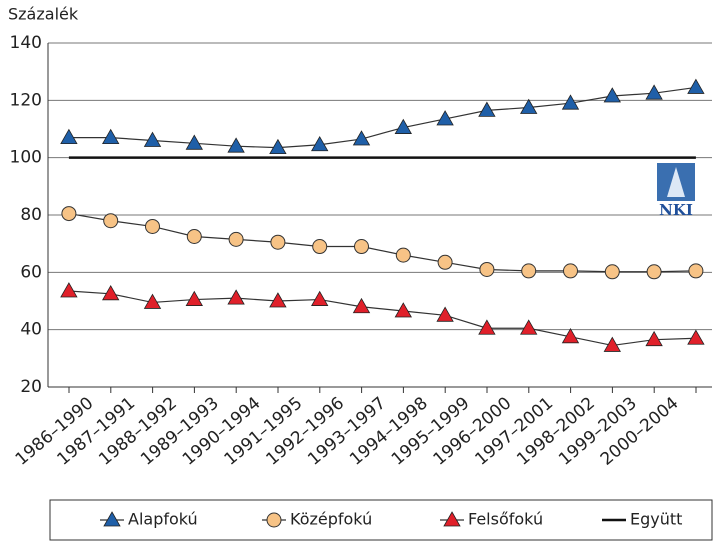 The width and height of the screenshot is (721, 543). What do you see at coordinates (26, 158) in the screenshot?
I see `y-tick-label: 100` at bounding box center [26, 158].